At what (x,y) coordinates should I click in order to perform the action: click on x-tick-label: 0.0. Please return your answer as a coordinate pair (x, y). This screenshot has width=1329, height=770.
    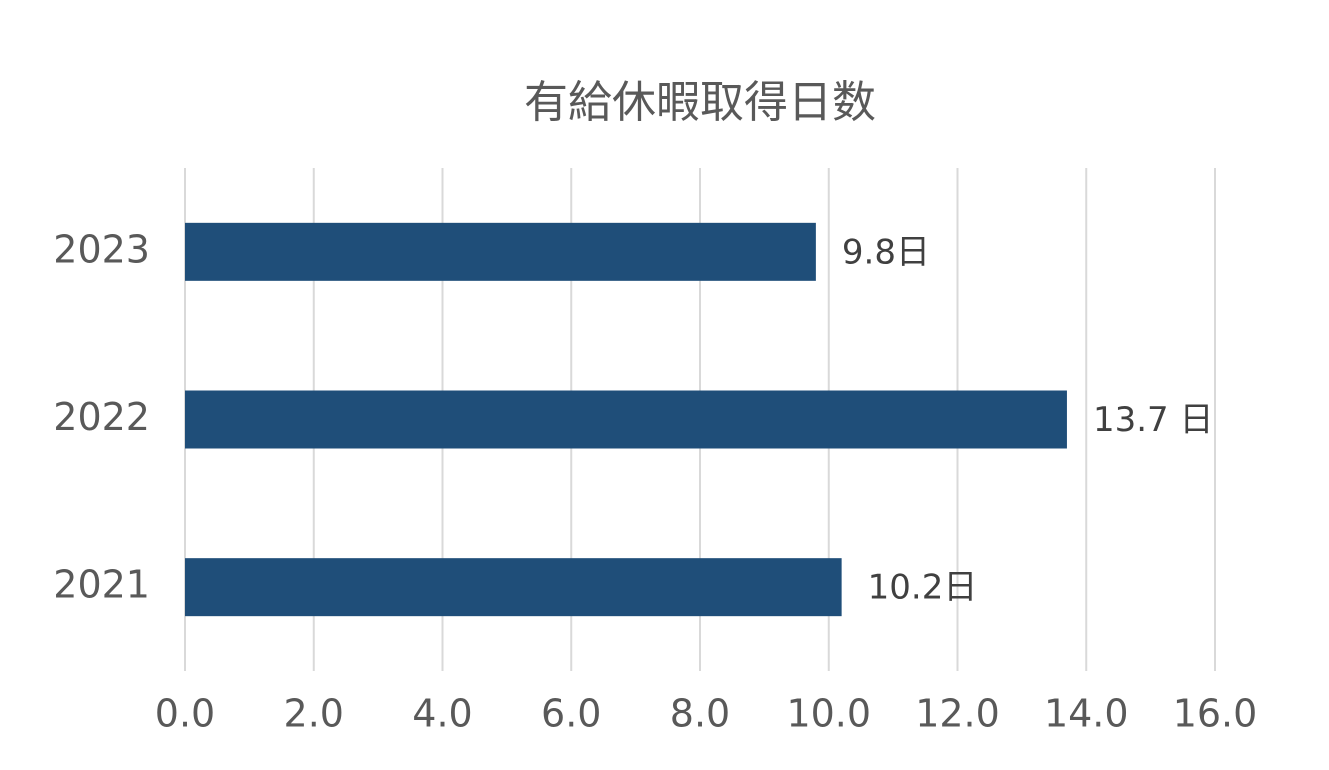
    Looking at the image, I should click on (185, 714).